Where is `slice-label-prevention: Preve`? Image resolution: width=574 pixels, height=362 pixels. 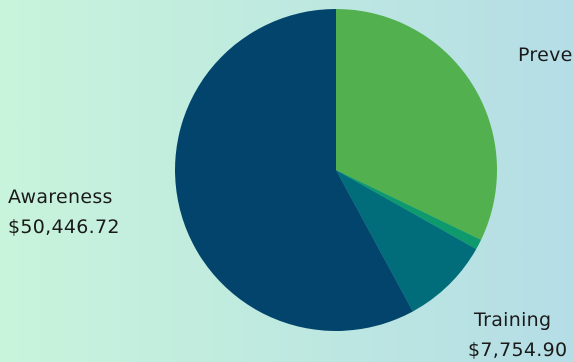 slice-label-prevention: Preve is located at coordinates (545, 55).